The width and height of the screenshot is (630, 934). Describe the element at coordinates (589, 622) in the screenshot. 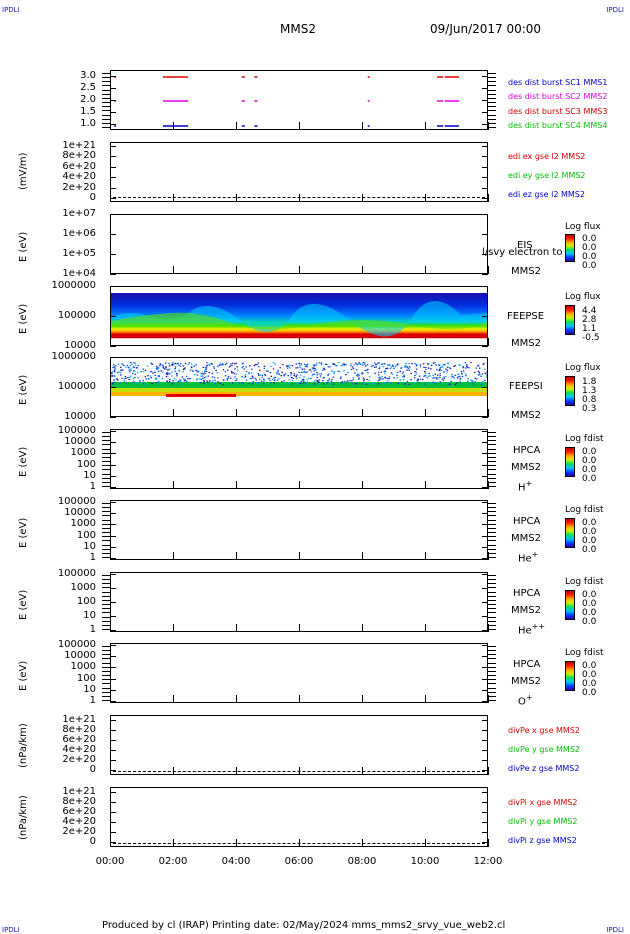

I see `hpca_he2-cval-3: 0.0` at that location.